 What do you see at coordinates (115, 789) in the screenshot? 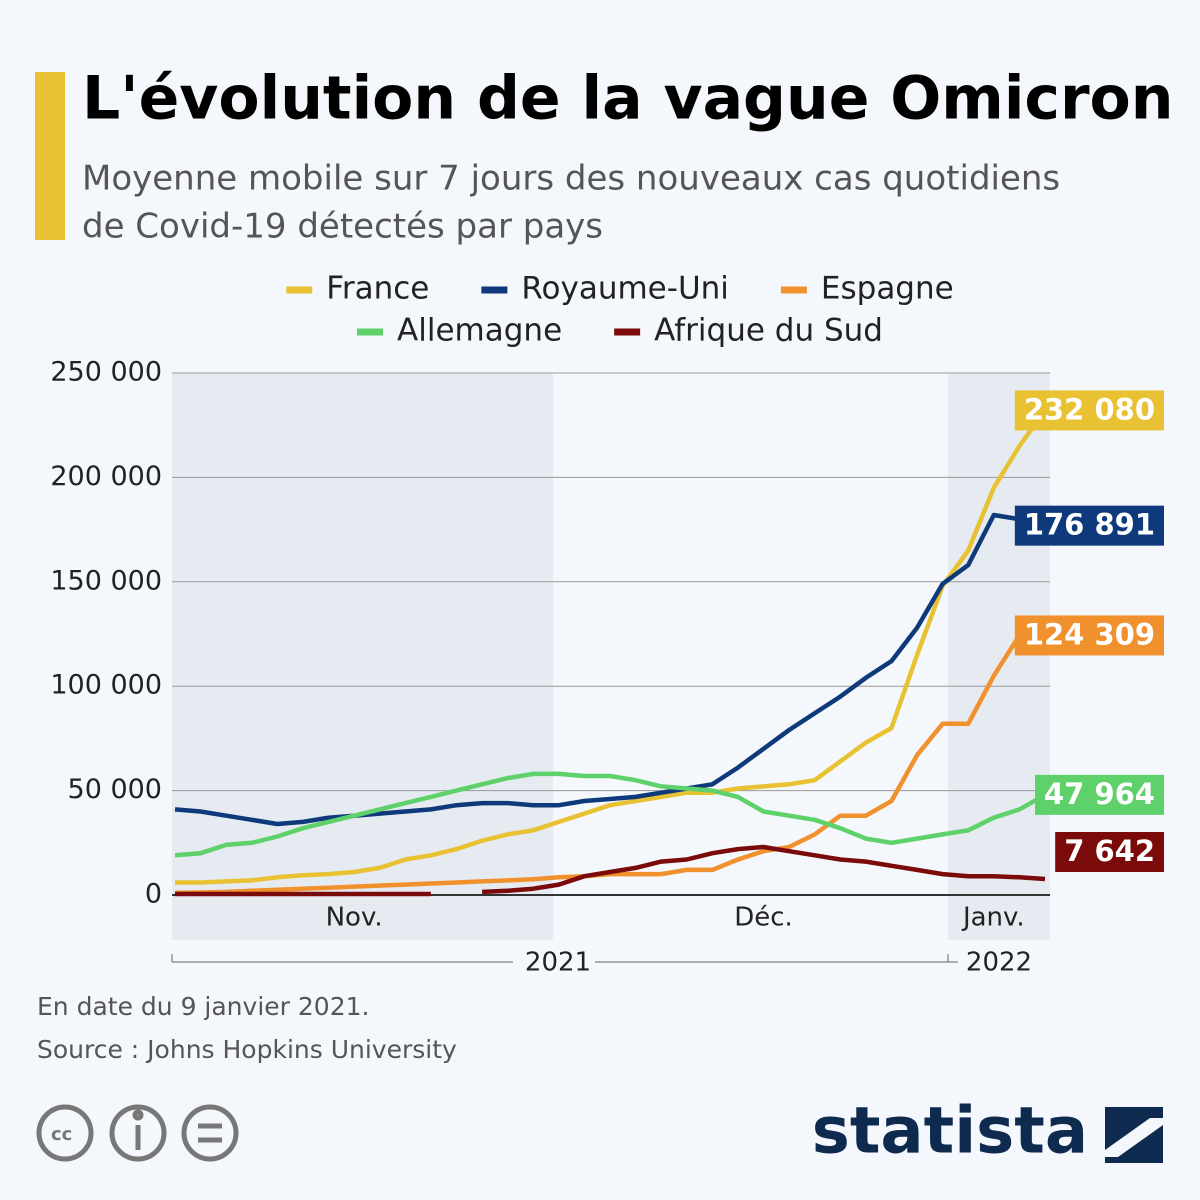
I see `y-tick-label: 50 000` at bounding box center [115, 789].